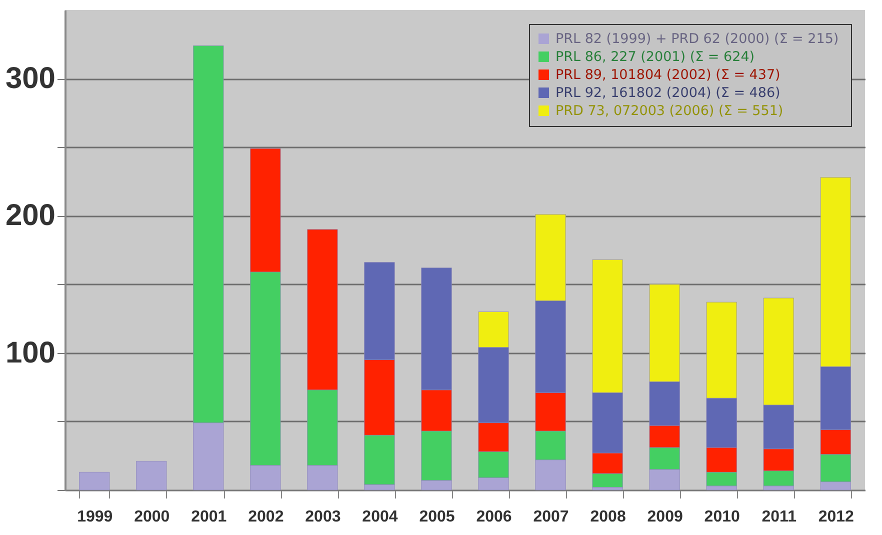 This screenshot has height=535, width=882. Describe the element at coordinates (152, 517) in the screenshot. I see `x-tick-label: 2000` at that location.